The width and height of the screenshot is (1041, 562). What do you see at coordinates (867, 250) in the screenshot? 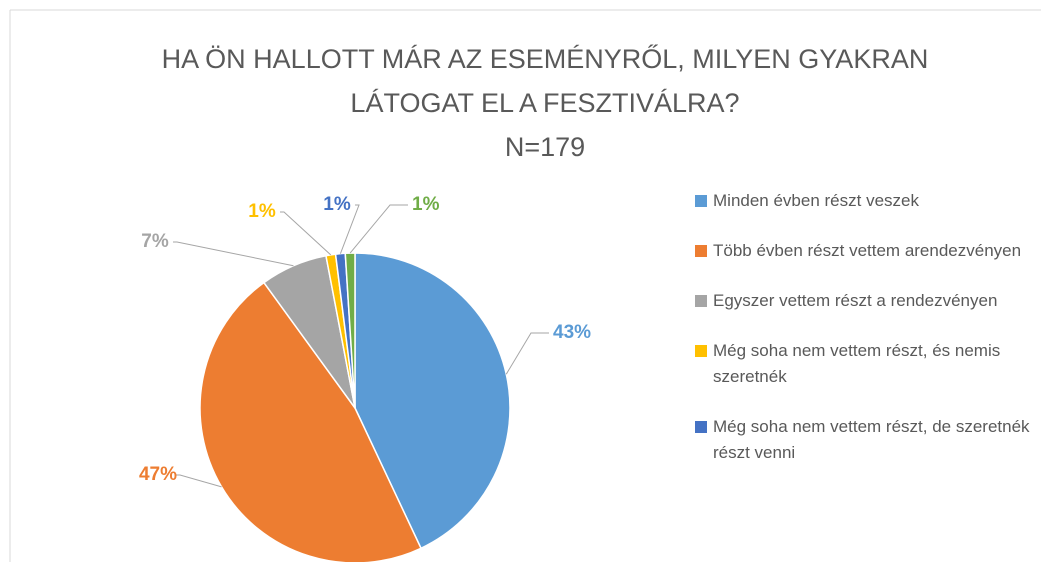
I see `legend-label: Több évben részt vettem arendezvényen` at bounding box center [867, 250].